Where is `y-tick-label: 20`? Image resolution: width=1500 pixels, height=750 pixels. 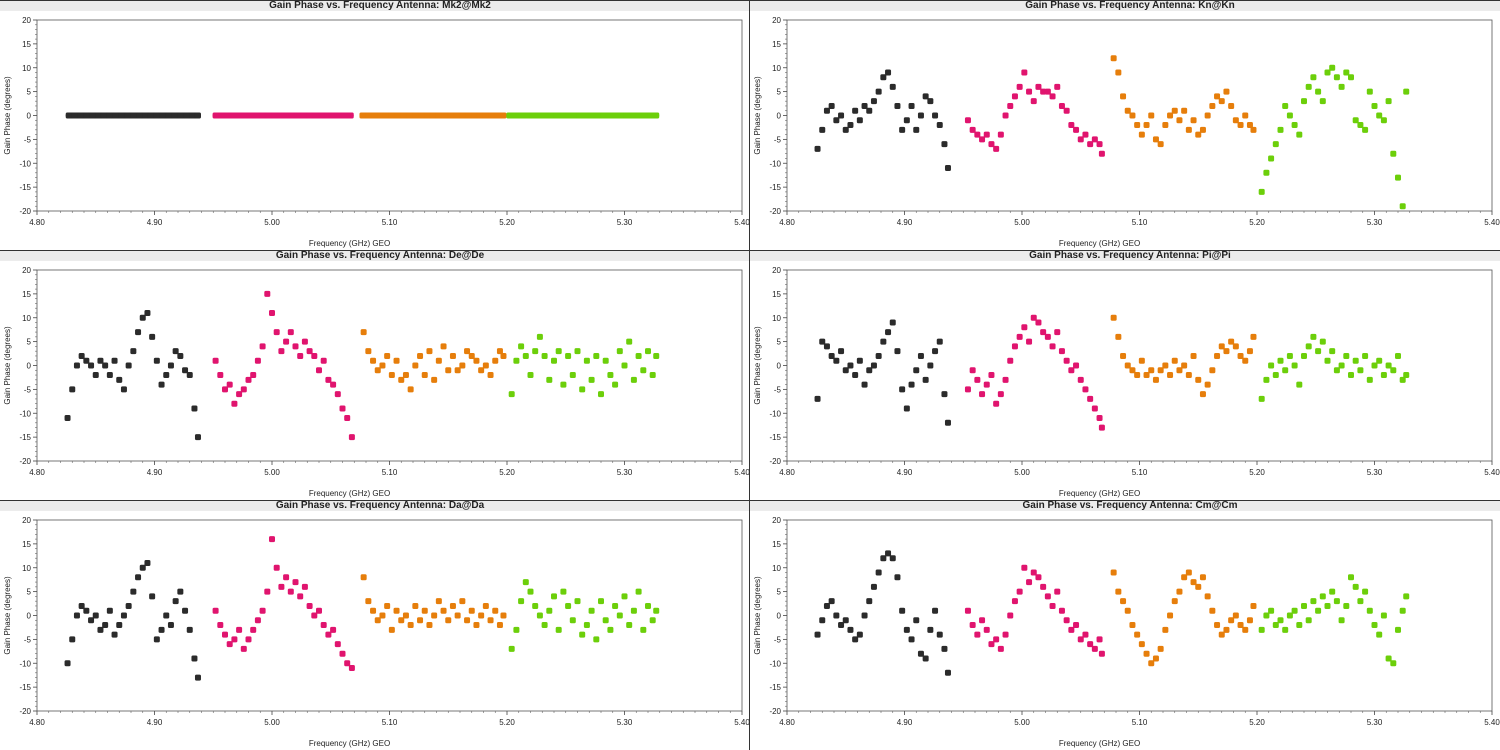
y-tick-label: 20 is located at coordinates (776, 520).